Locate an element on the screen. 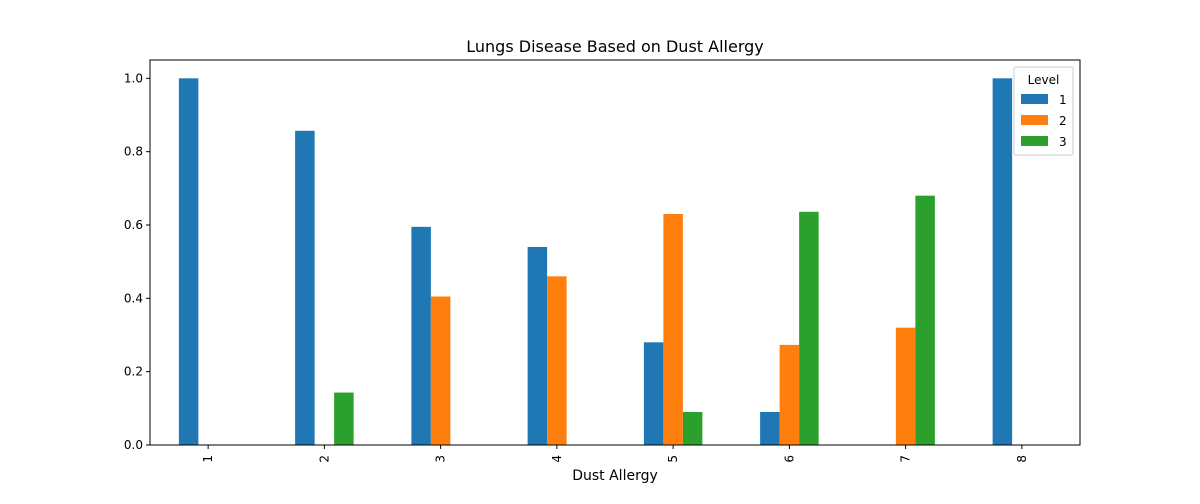 The width and height of the screenshot is (1200, 504). x-tick-label: 6 is located at coordinates (789, 459).